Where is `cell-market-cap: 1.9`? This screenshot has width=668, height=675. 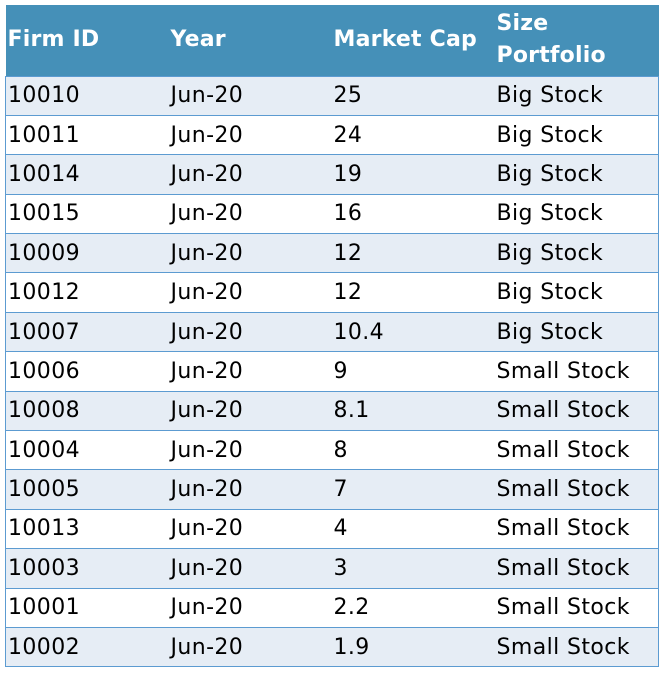
cell-market-cap: 1.9 is located at coordinates (413, 647).